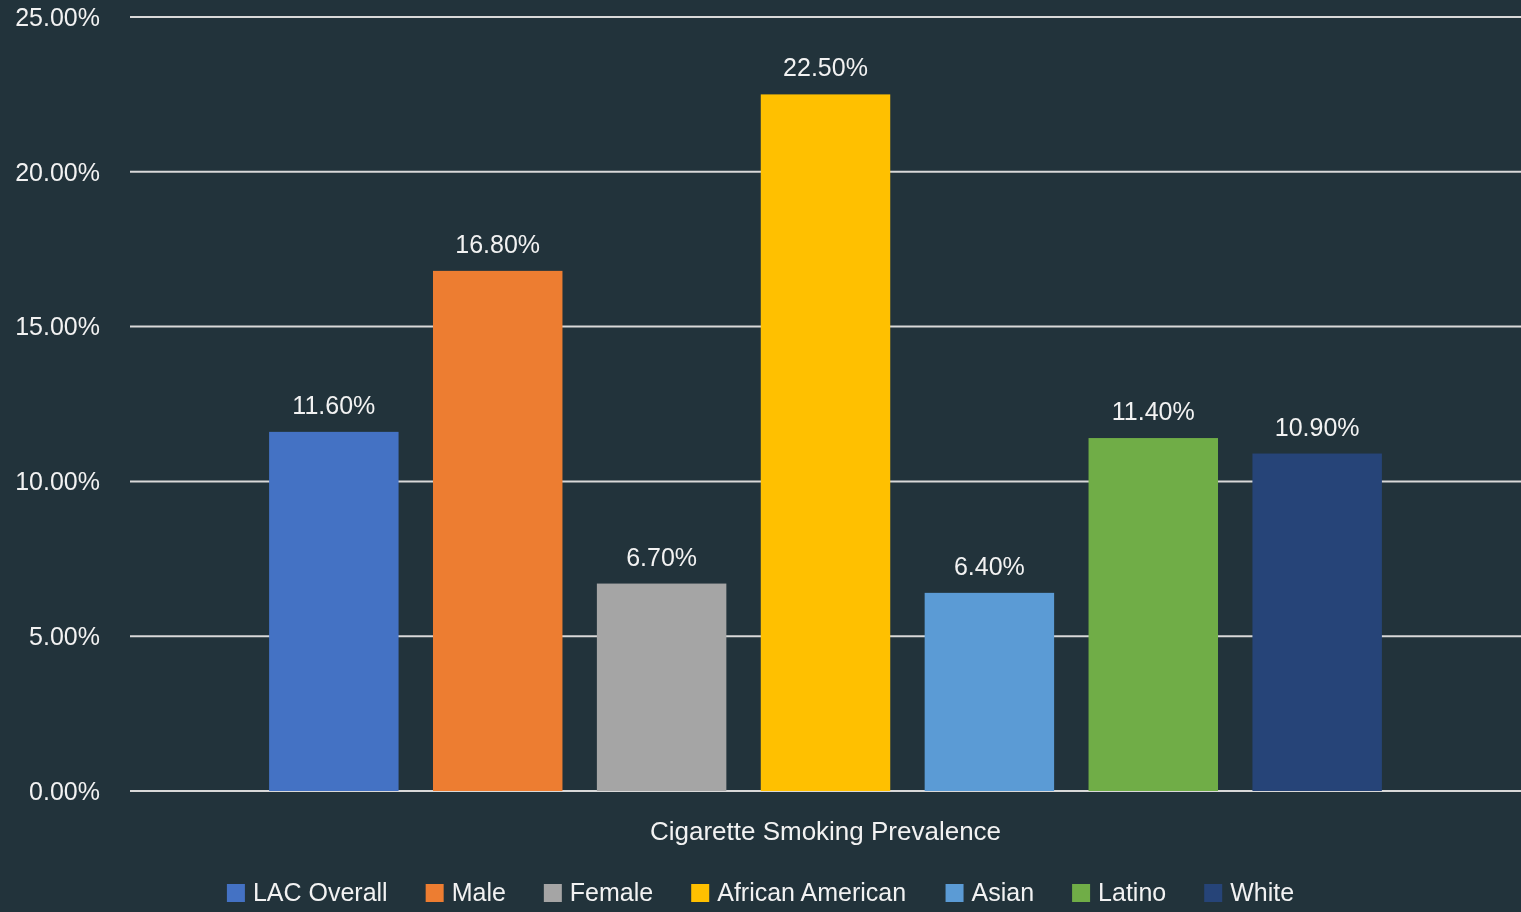 The image size is (1521, 912). I want to click on legend-label: LAC Overall, so click(320, 891).